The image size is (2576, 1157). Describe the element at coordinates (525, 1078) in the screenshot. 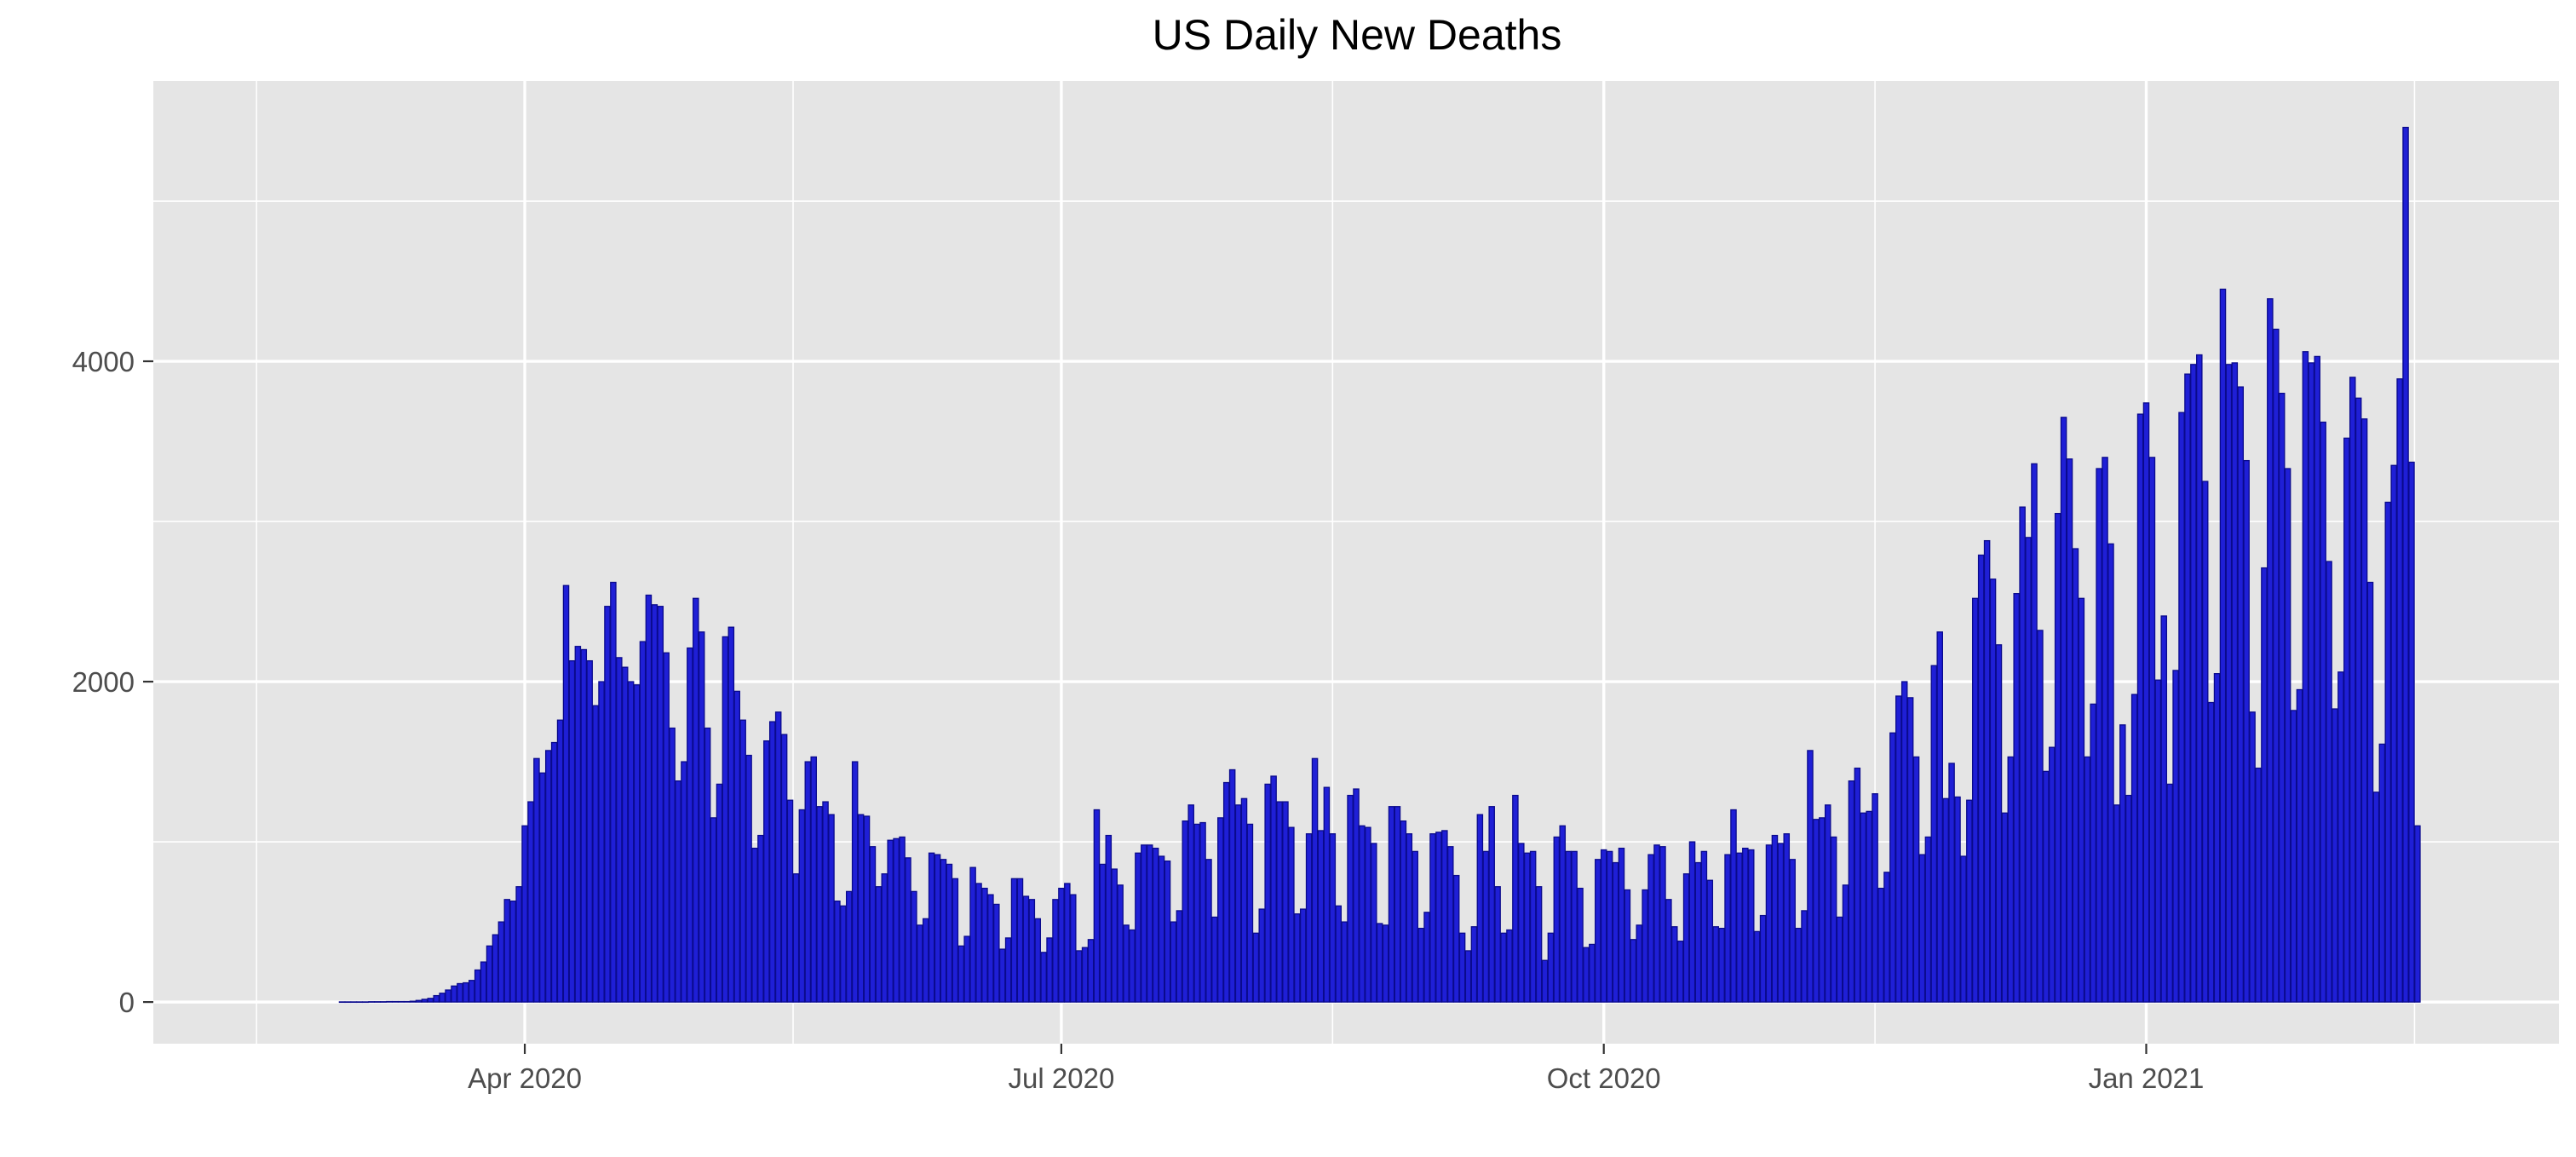

I see `x-tick-label: Apr 2020` at that location.